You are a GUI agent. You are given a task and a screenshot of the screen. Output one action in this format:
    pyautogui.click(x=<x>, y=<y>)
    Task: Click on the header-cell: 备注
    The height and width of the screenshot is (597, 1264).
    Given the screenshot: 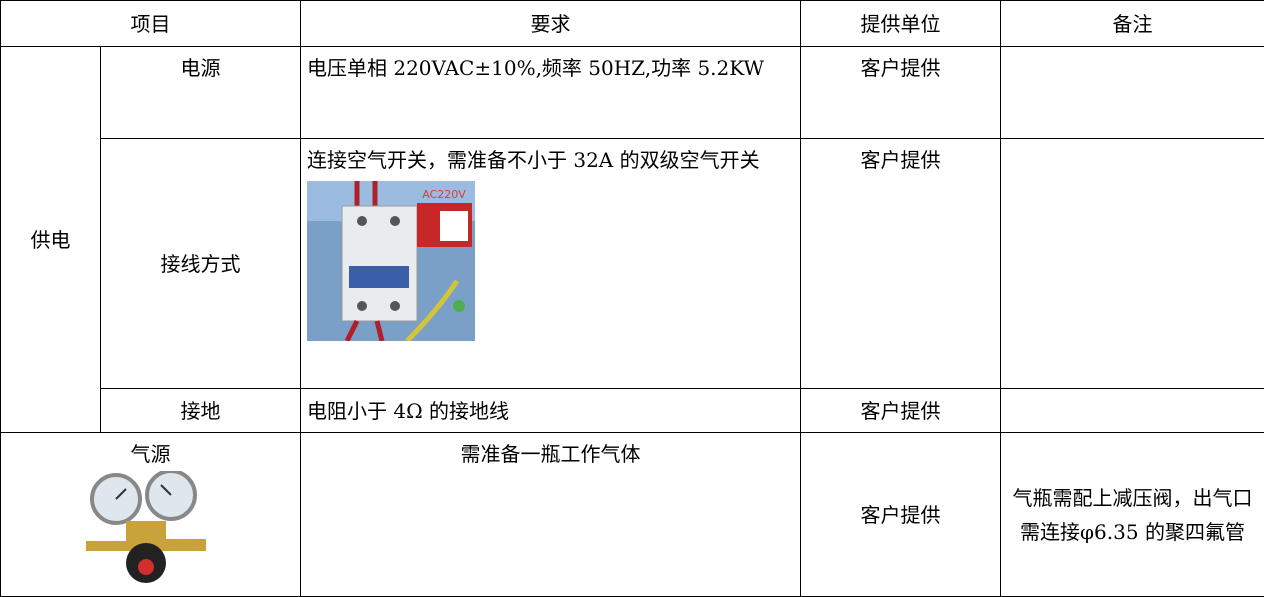 What is the action you would take?
    pyautogui.click(x=1132, y=24)
    